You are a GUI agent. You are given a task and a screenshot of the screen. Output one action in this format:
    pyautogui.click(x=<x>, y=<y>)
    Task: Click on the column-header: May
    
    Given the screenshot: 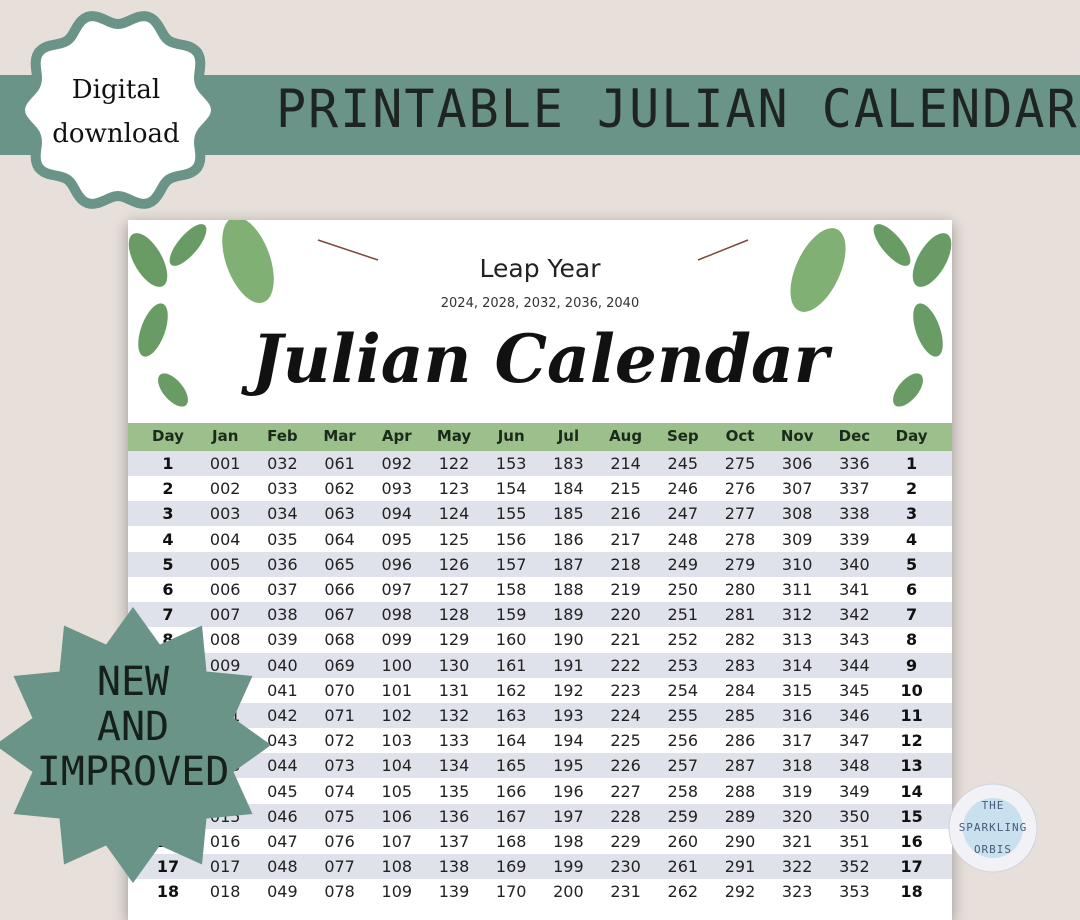 What is the action you would take?
    pyautogui.click(x=454, y=436)
    